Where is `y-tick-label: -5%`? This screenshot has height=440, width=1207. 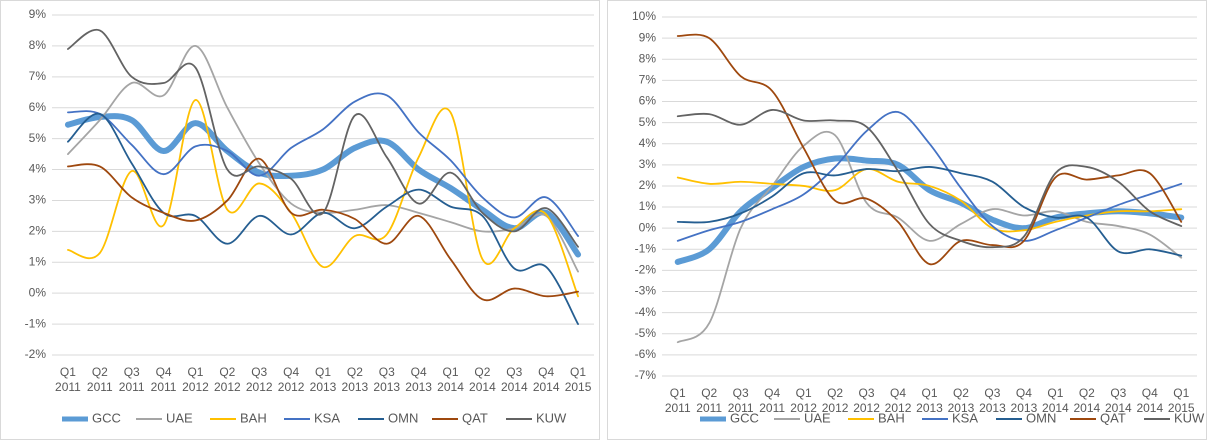
y-tick-label: -5% is located at coordinates (646, 333).